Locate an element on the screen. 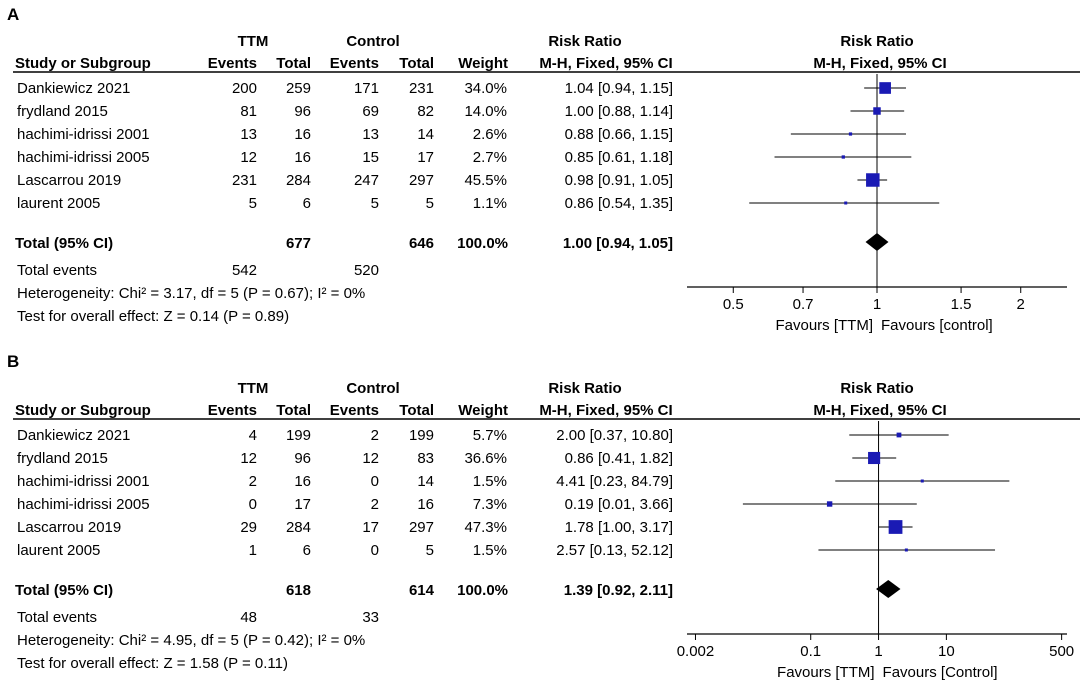 This screenshot has height=687, width=1084. study-name: Lascarrou 2019 is located at coordinates (69, 180).